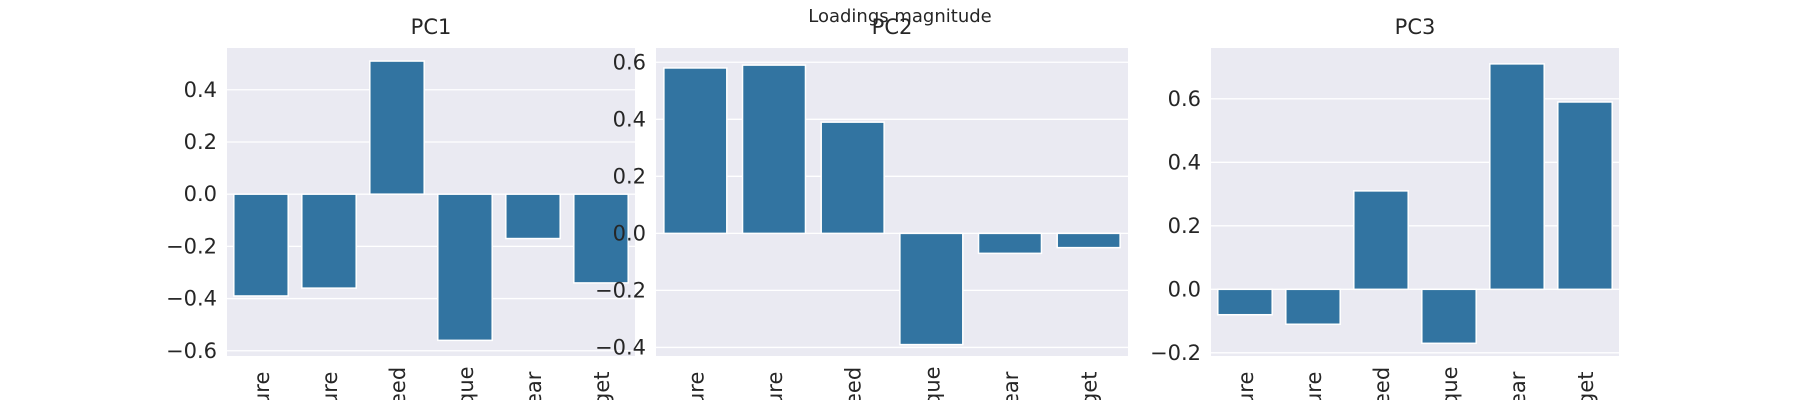  What do you see at coordinates (431, 27) in the screenshot?
I see `panel-title: PC1` at bounding box center [431, 27].